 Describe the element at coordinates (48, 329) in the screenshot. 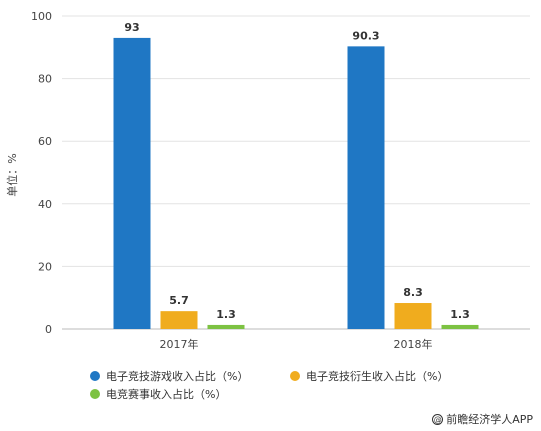

I see `y-tick-0: 0` at that location.